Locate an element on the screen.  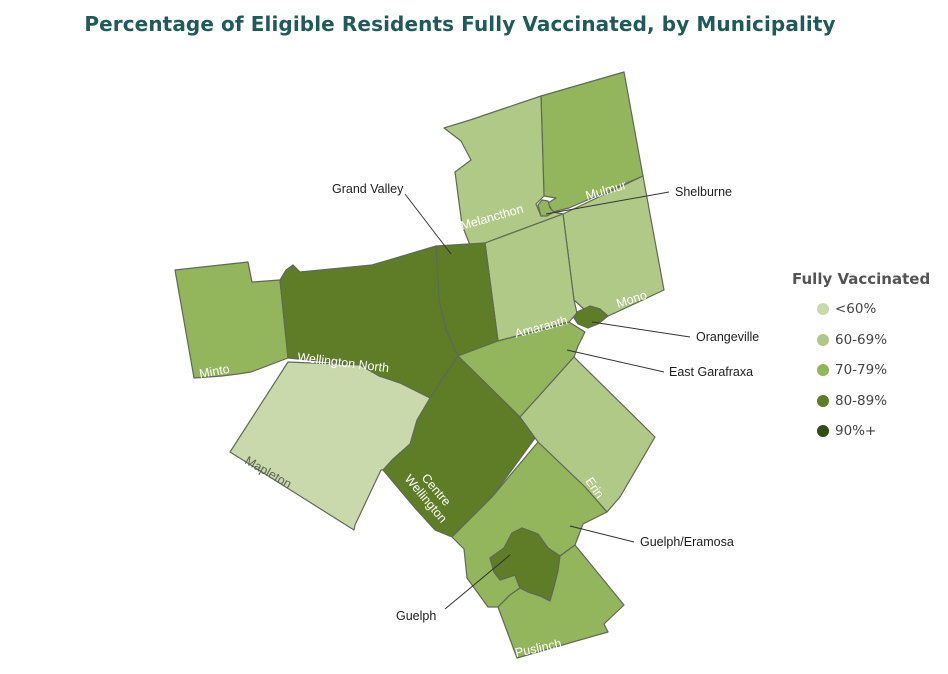
leader-shelburne is located at coordinates (607, 203).